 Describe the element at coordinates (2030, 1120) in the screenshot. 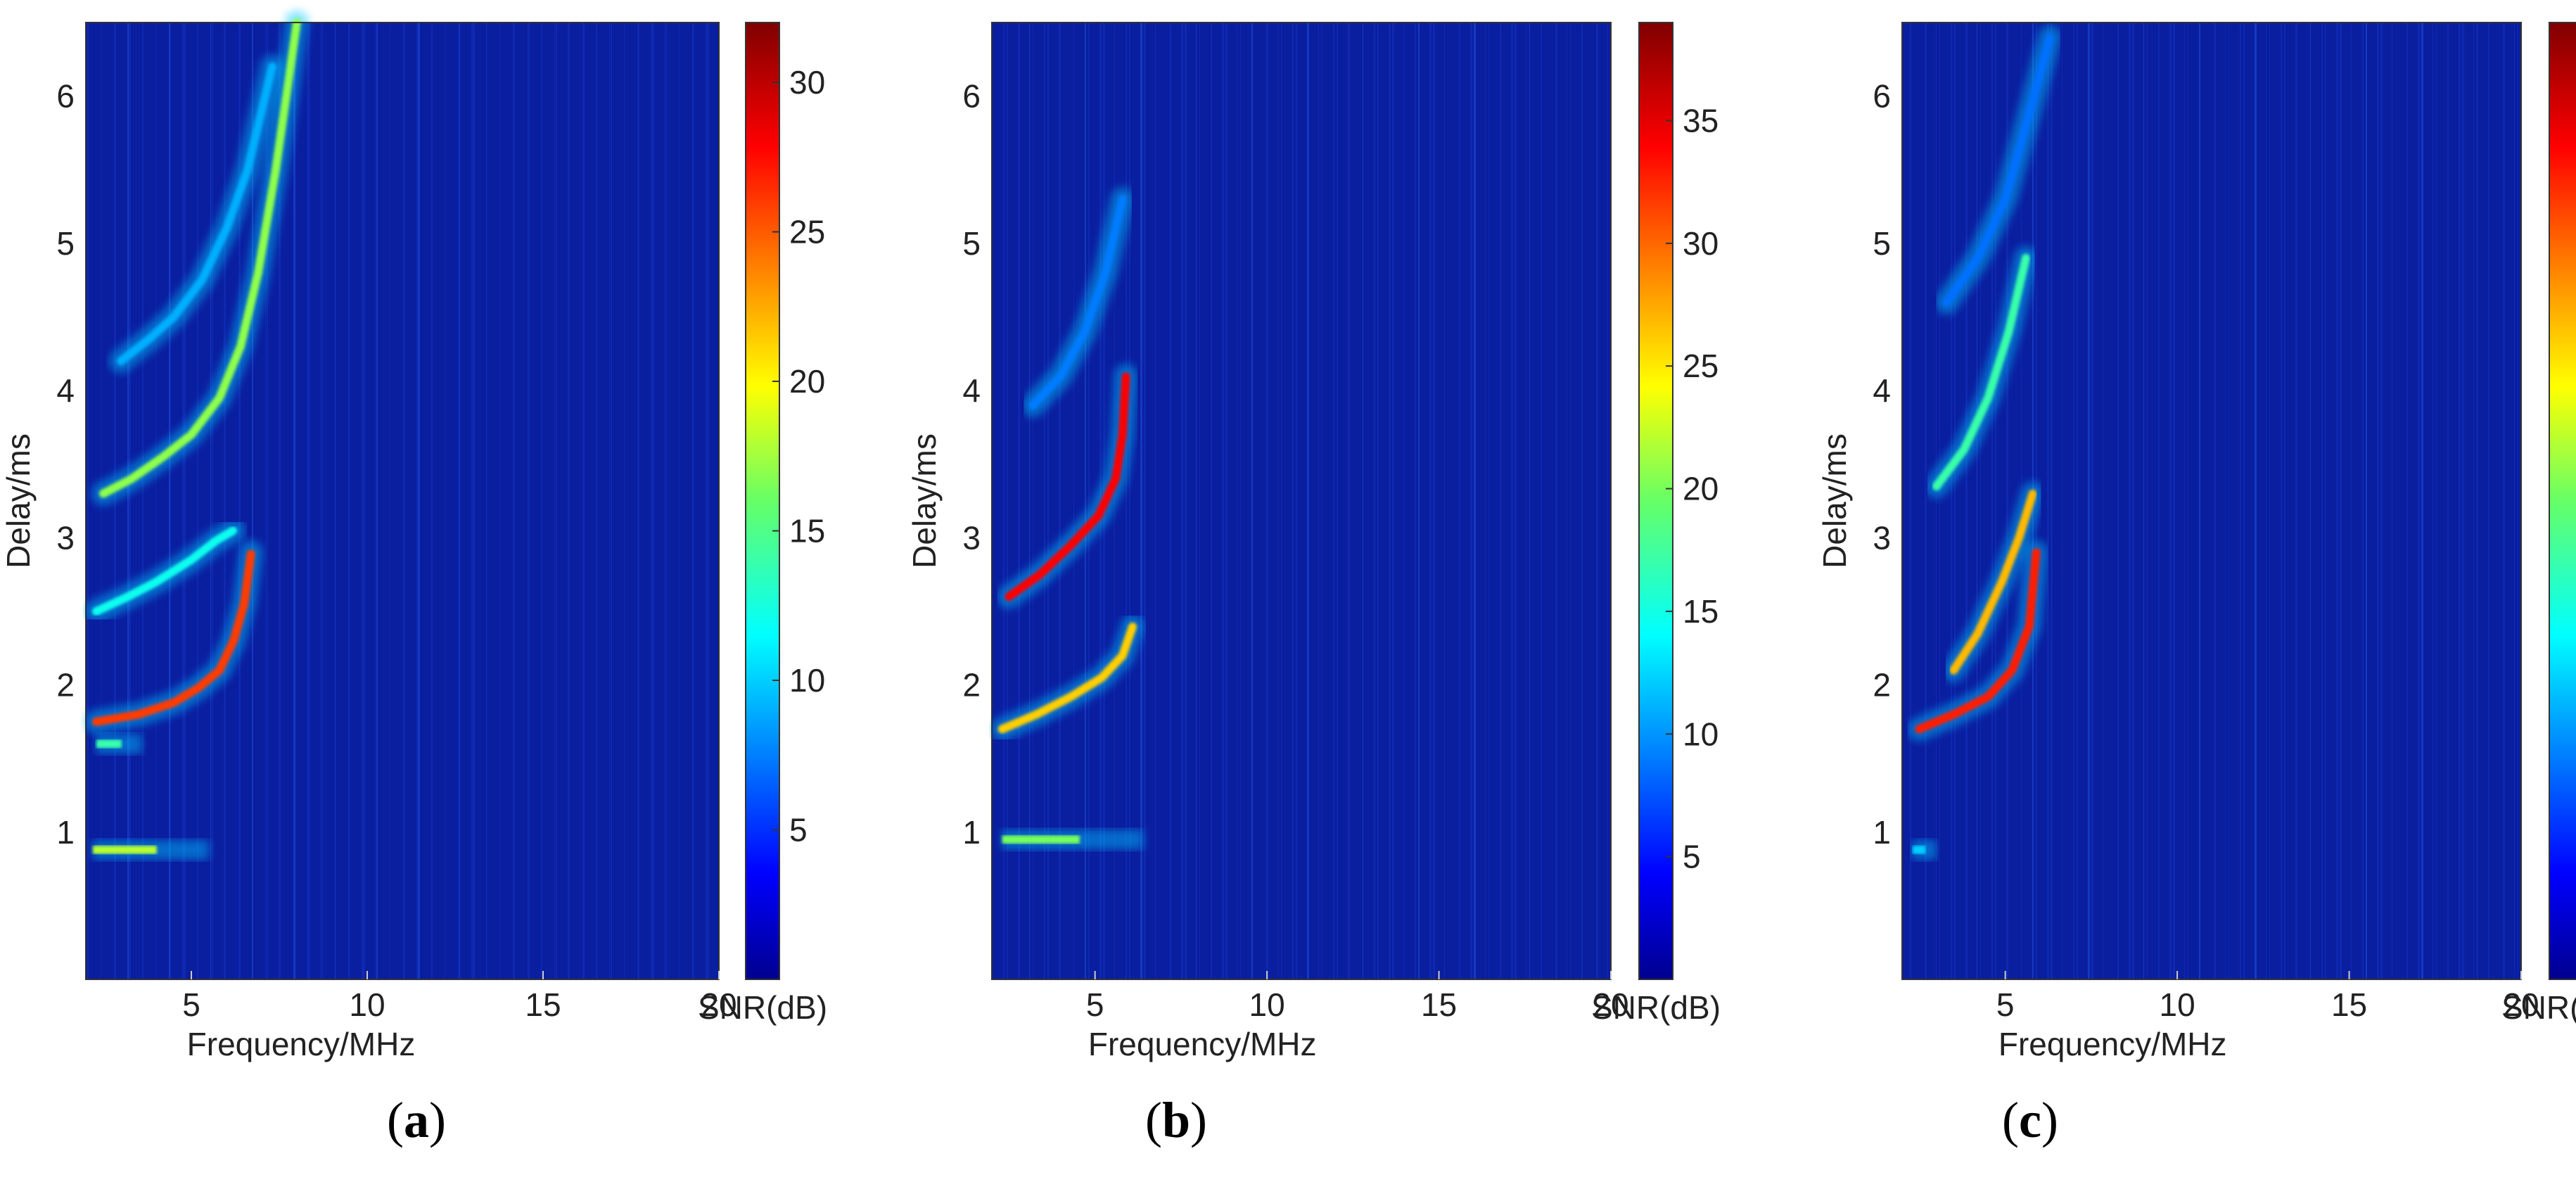

I see `panel-label: (c)` at that location.